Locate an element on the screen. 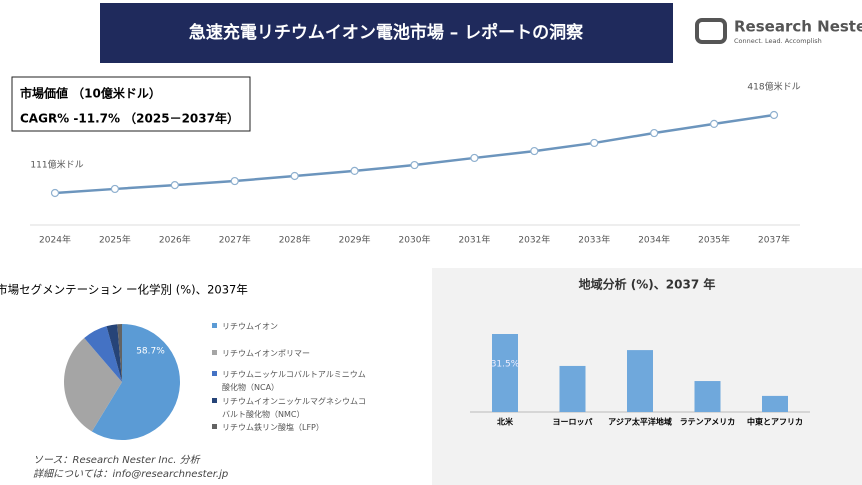  legend-label: リチウムニッケルコバルトアルミニウム酸化物（NCA） is located at coordinates (294, 381).